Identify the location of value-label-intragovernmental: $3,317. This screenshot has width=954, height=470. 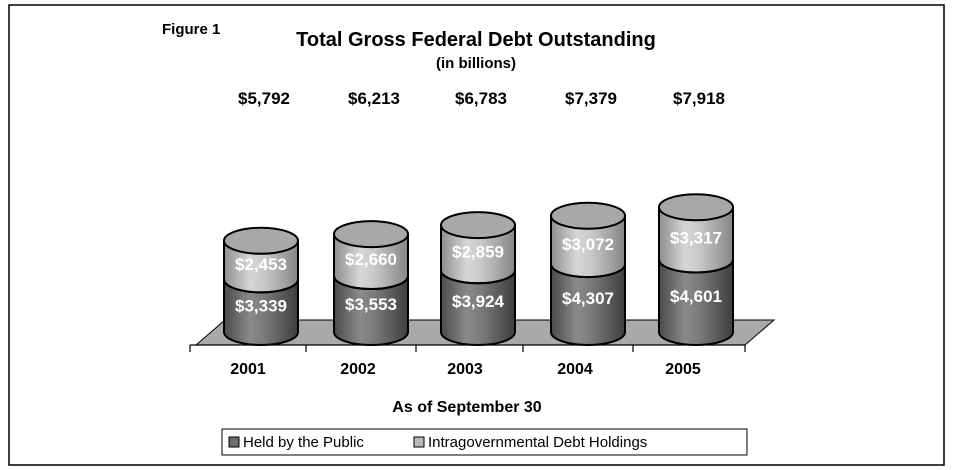
(696, 237).